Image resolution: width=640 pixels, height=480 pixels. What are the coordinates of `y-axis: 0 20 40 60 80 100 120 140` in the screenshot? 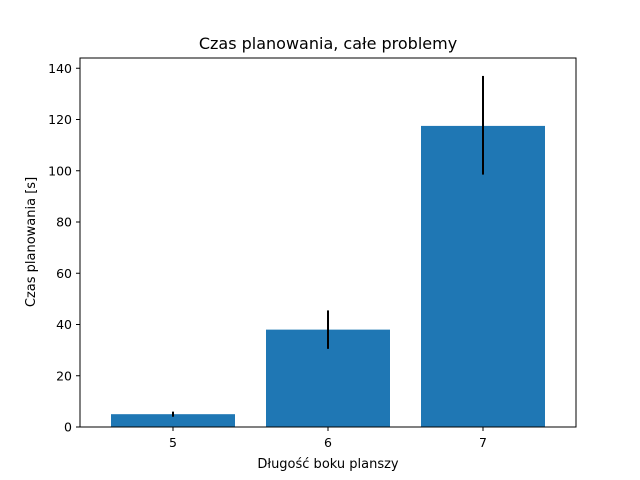 It's located at (64, 248).